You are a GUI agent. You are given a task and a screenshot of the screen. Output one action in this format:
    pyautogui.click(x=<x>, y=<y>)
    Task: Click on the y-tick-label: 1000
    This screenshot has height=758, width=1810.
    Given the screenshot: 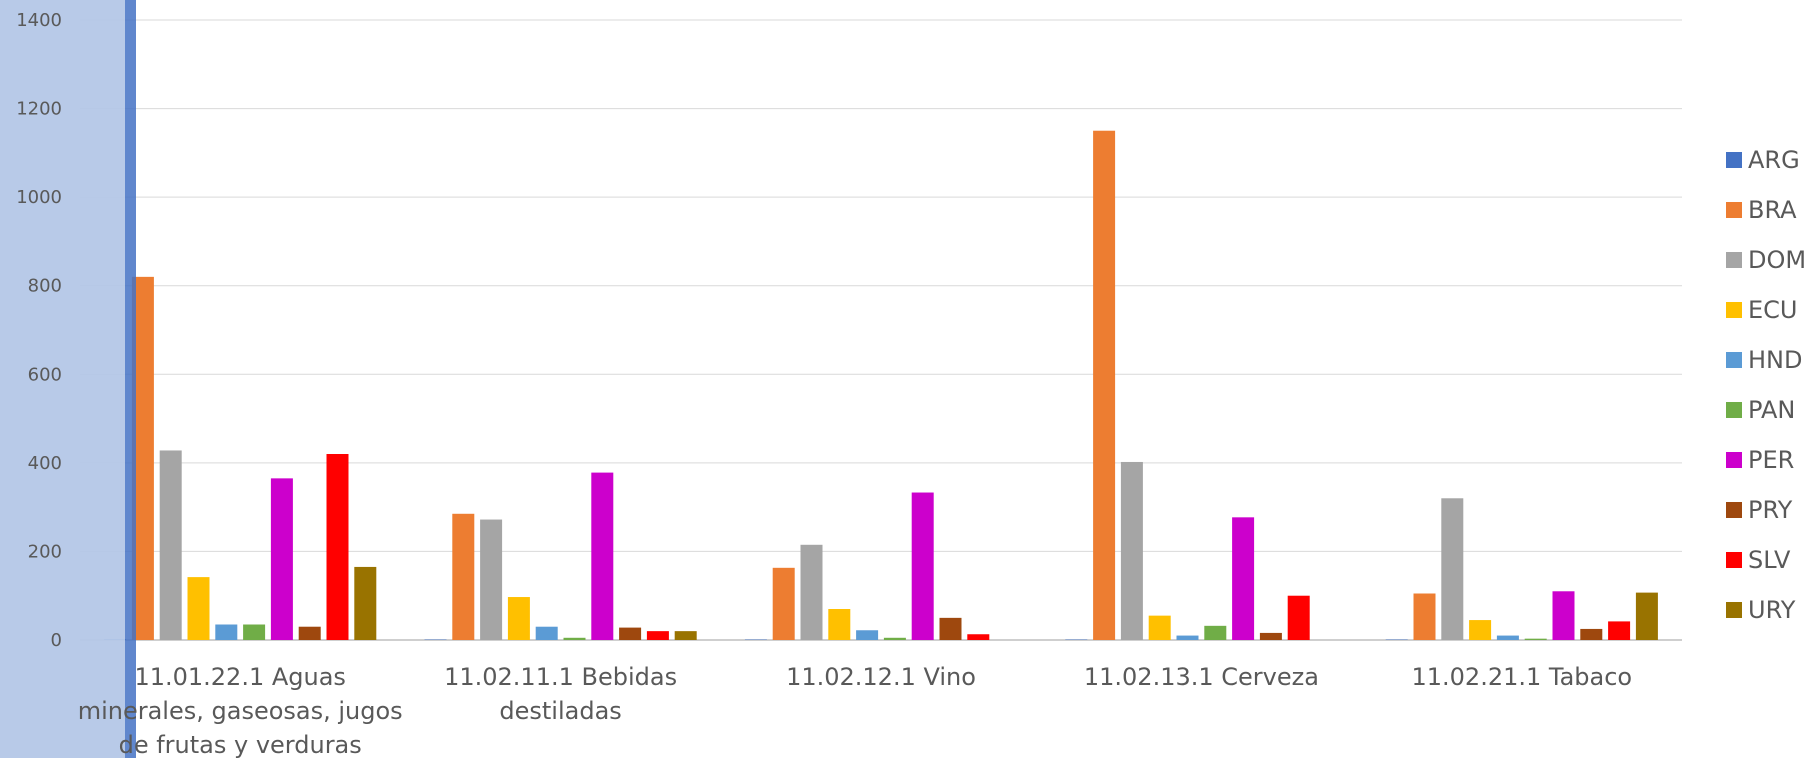 What is the action you would take?
    pyautogui.click(x=39, y=197)
    